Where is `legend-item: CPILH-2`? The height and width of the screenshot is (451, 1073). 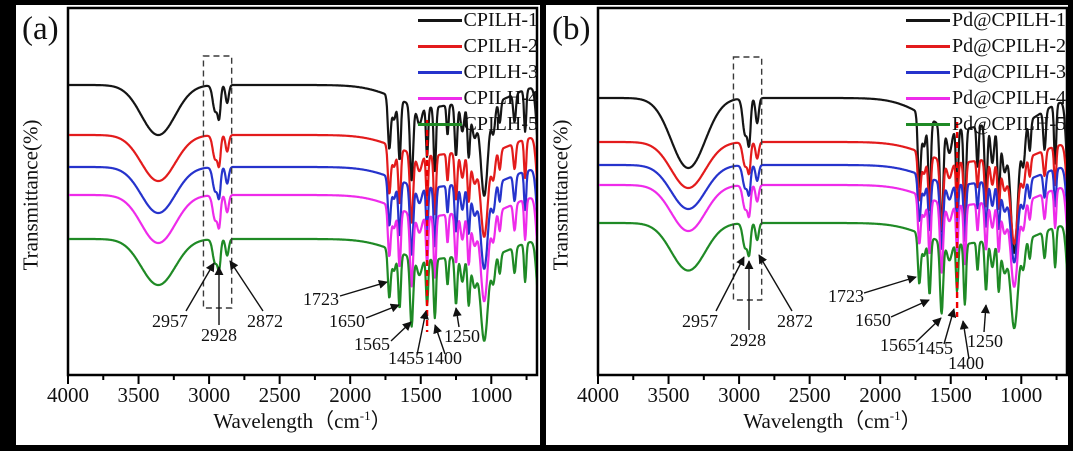
legend-item: CPILH-2 is located at coordinates (477, 46).